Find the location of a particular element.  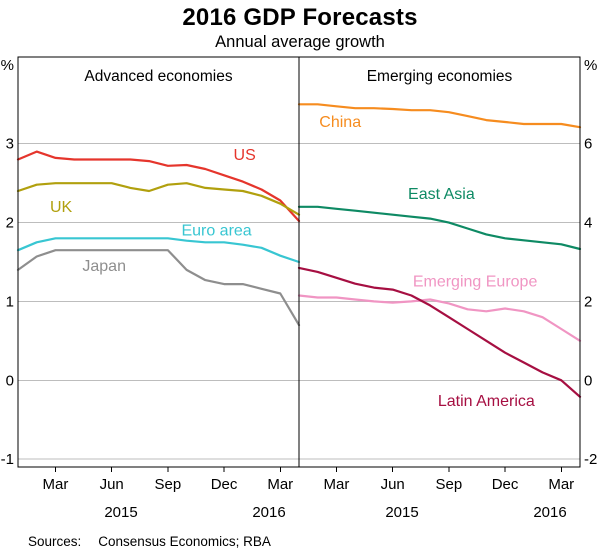

series-line-east-asia is located at coordinates (439, 228).